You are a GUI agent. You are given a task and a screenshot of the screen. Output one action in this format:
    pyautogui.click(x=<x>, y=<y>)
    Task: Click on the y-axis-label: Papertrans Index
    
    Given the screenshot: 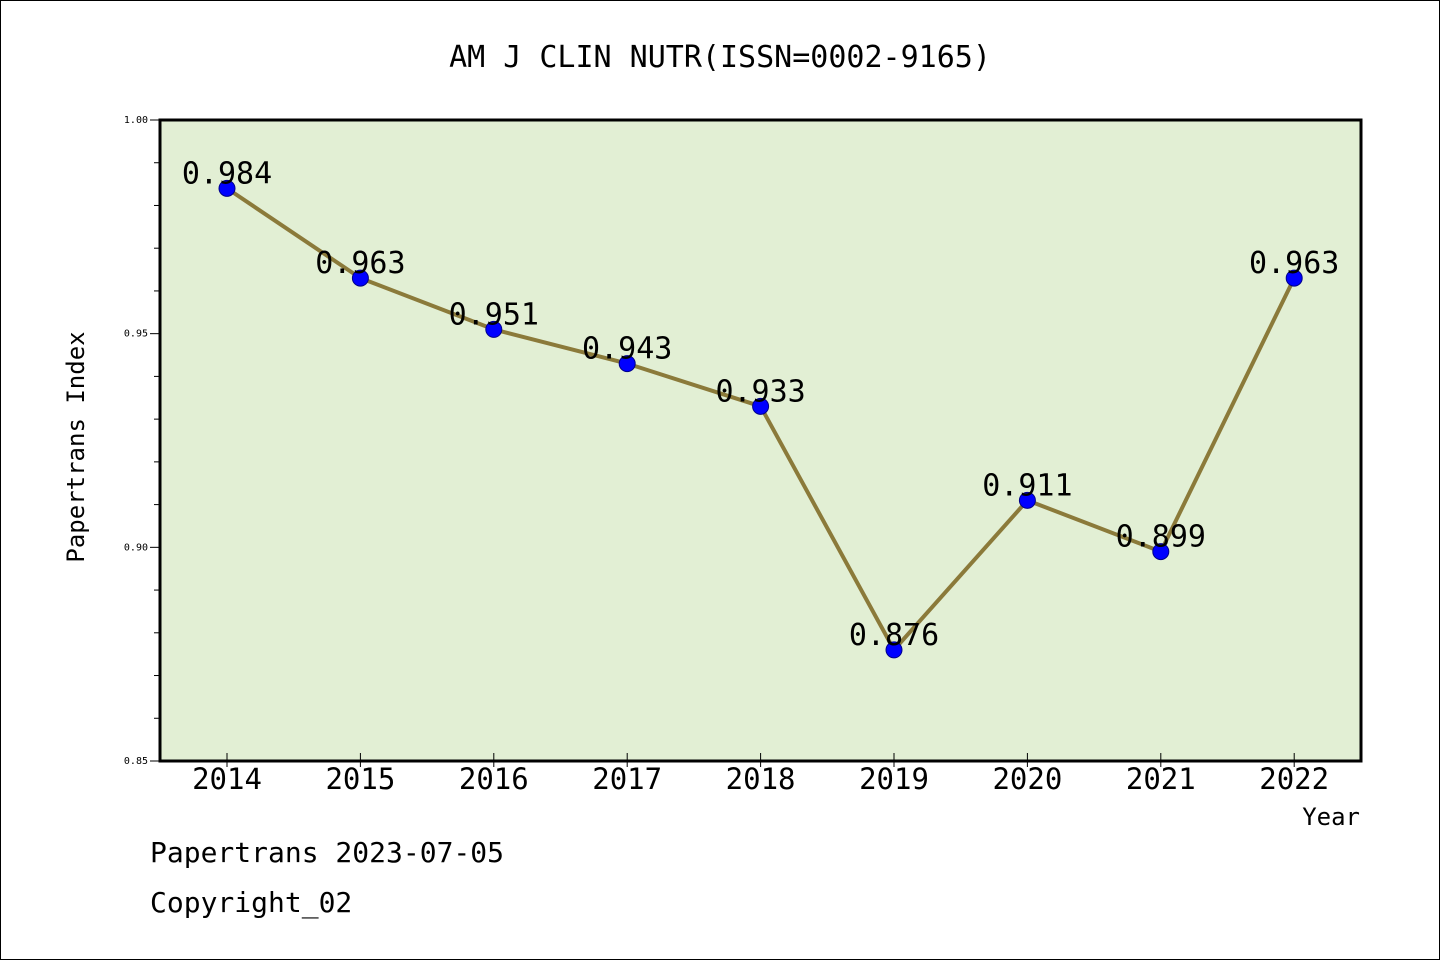 What is the action you would take?
    pyautogui.click(x=76, y=446)
    